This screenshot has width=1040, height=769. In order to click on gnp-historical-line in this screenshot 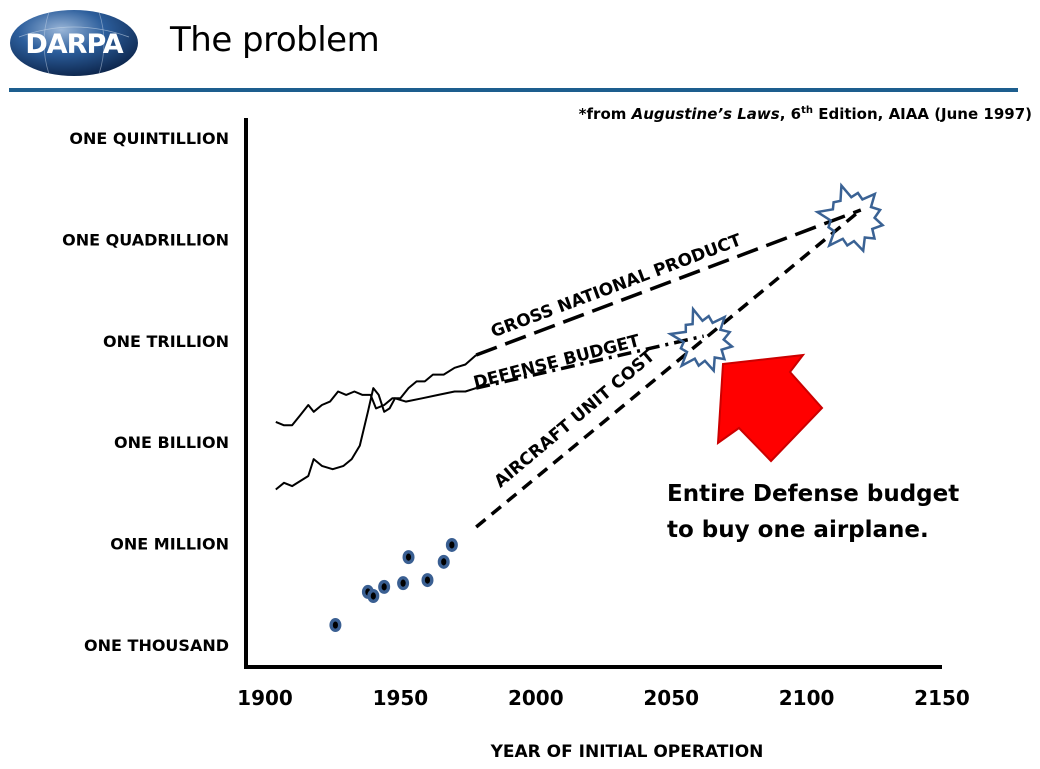, I will do `click(376, 390)`.